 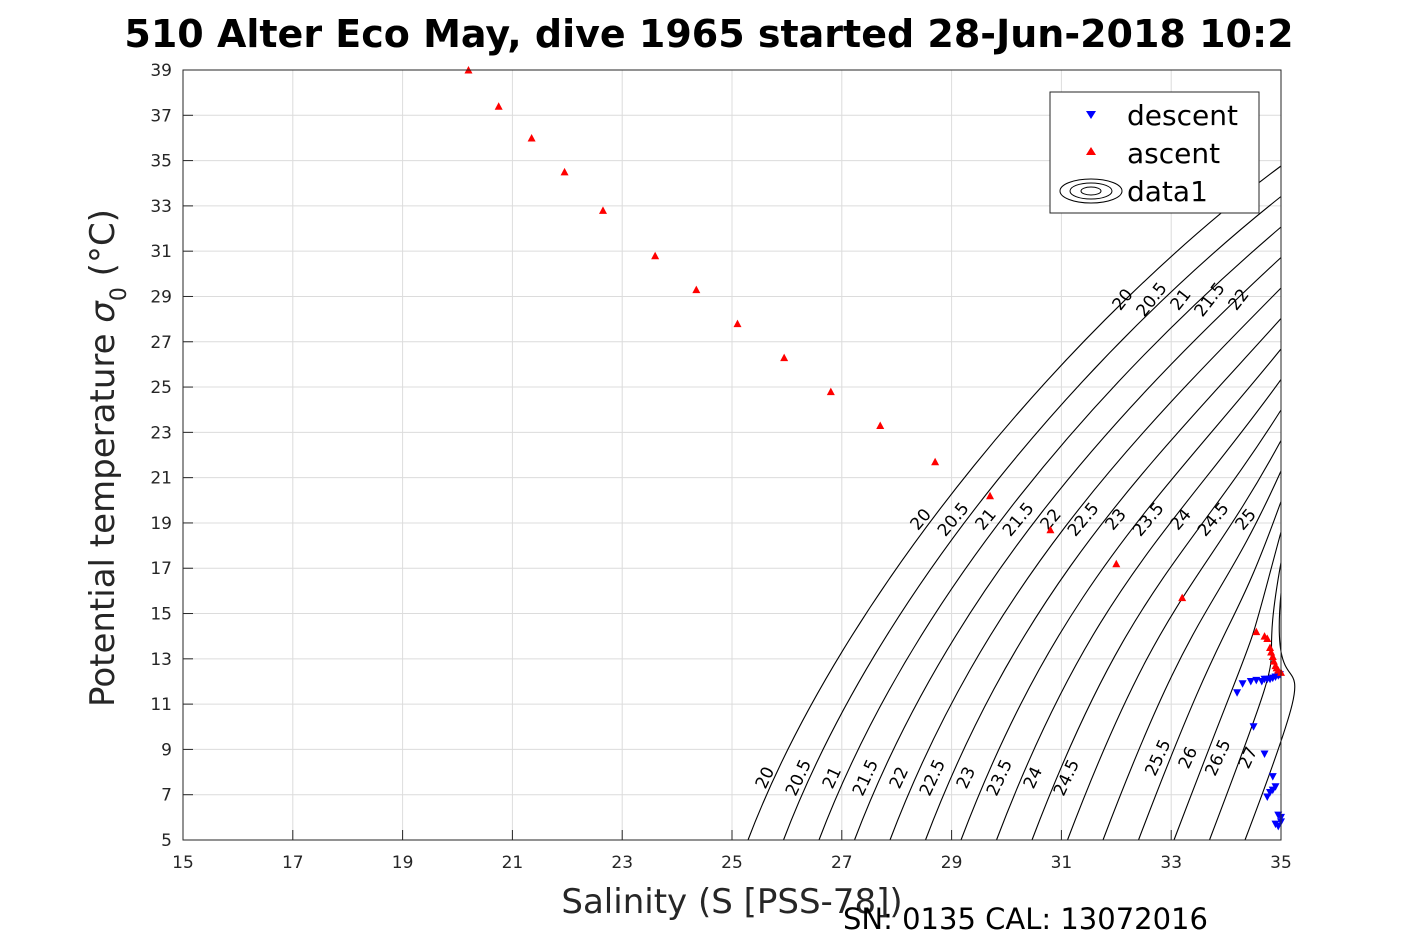 I want to click on y-tick-label: 39, so click(x=161, y=71).